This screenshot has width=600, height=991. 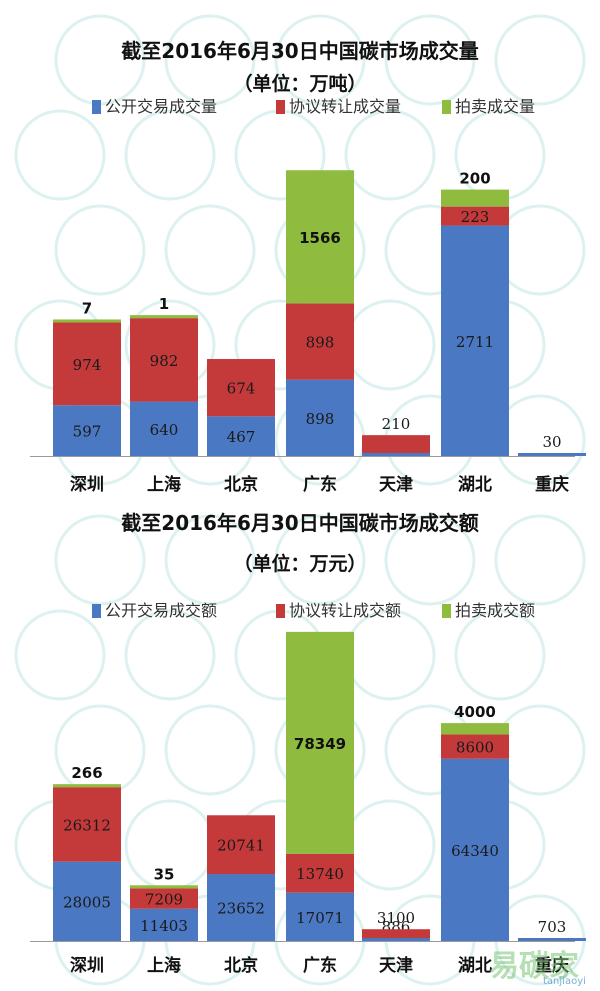 What do you see at coordinates (241, 484) in the screenshot?
I see `volume-tick-label: 北京` at bounding box center [241, 484].